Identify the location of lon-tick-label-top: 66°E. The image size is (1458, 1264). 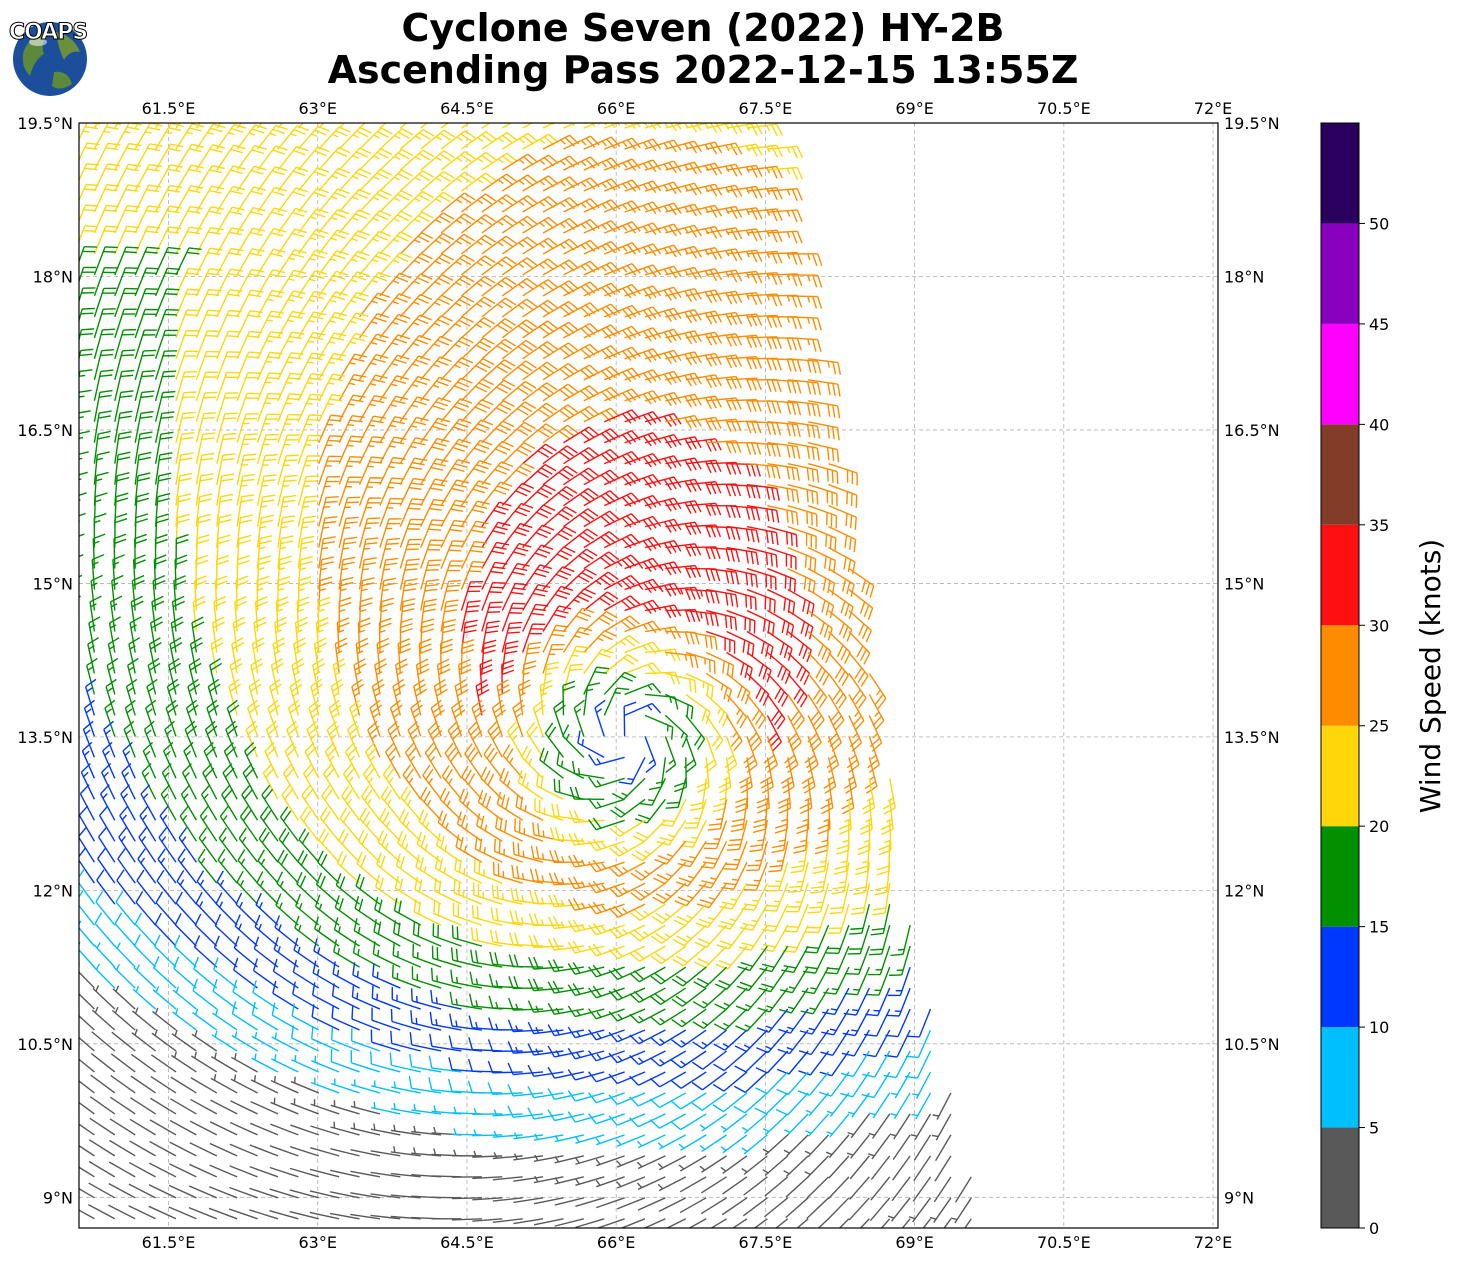
(616, 108).